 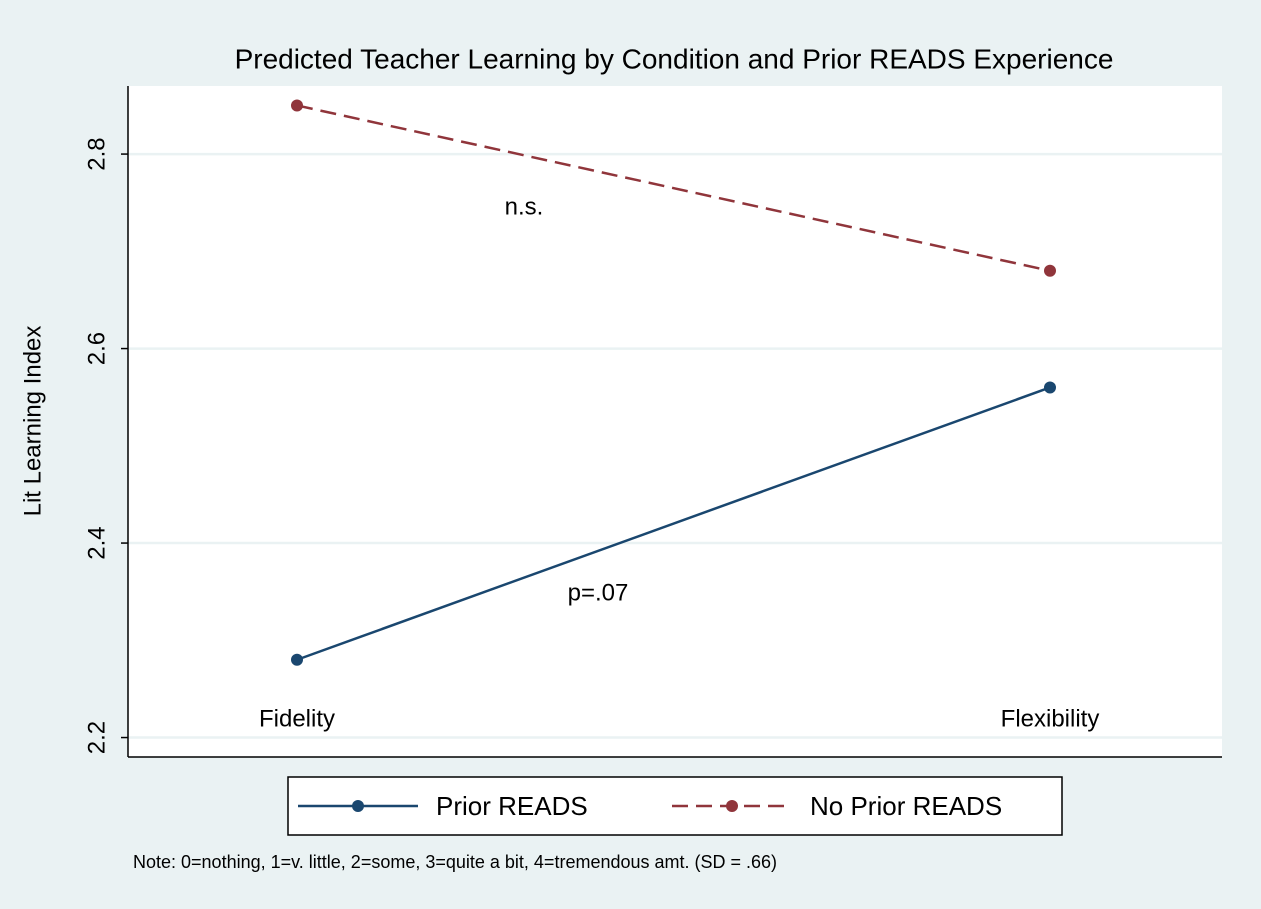 What do you see at coordinates (512, 806) in the screenshot?
I see `legend-label: Prior READS` at bounding box center [512, 806].